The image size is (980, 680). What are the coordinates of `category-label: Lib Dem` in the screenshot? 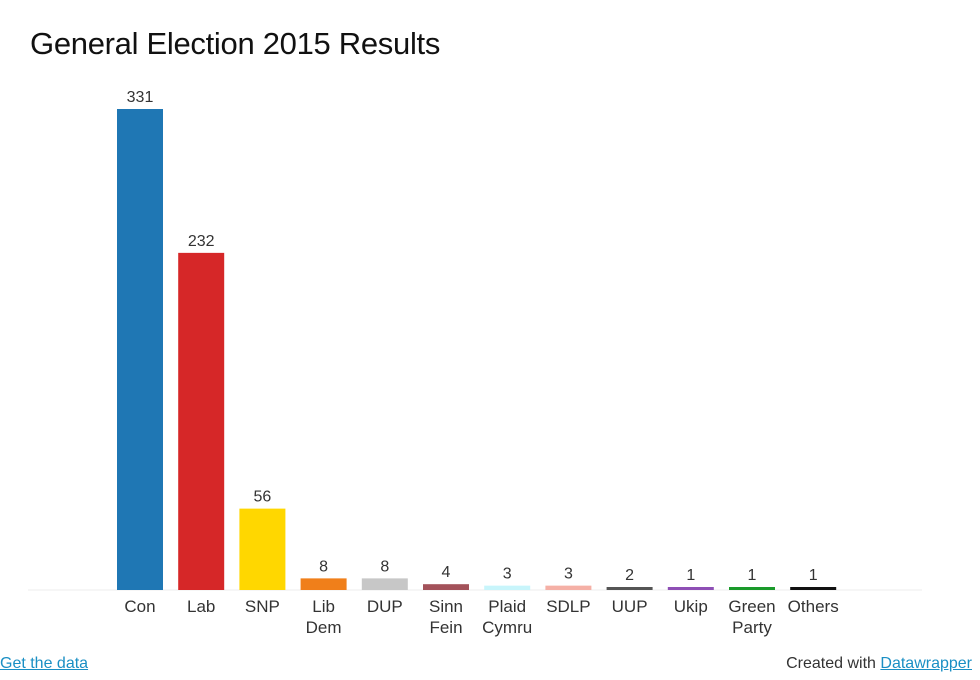 It's located at (324, 617).